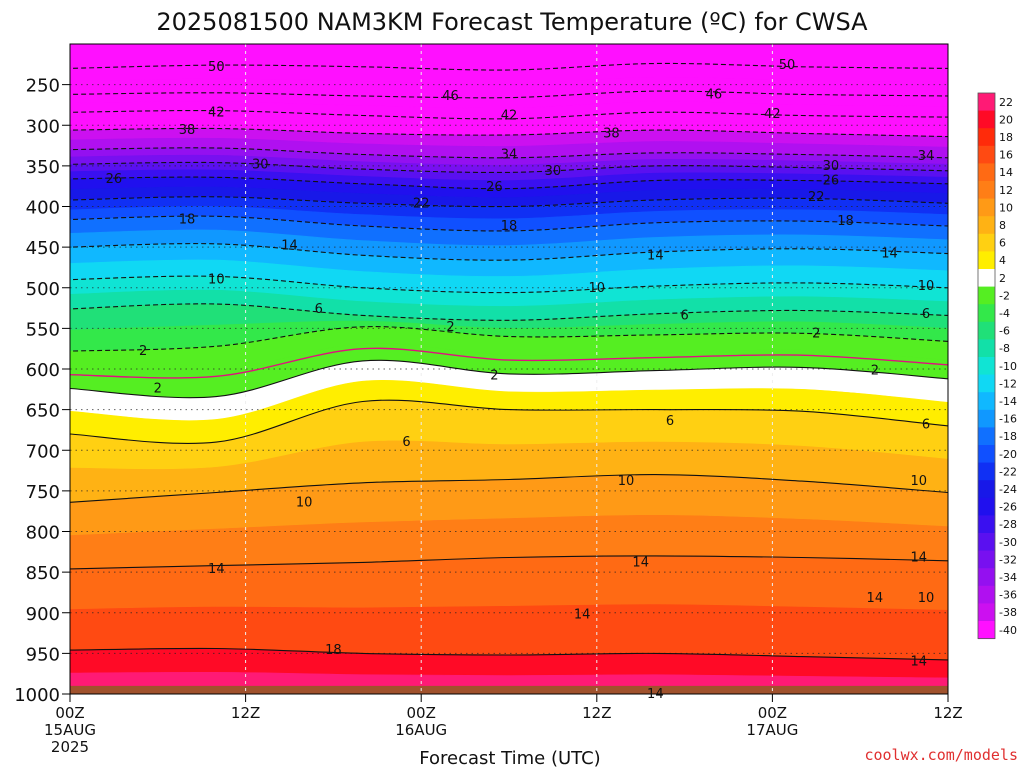  Describe the element at coordinates (831, 166) in the screenshot. I see `isotherm-label: 30` at that location.